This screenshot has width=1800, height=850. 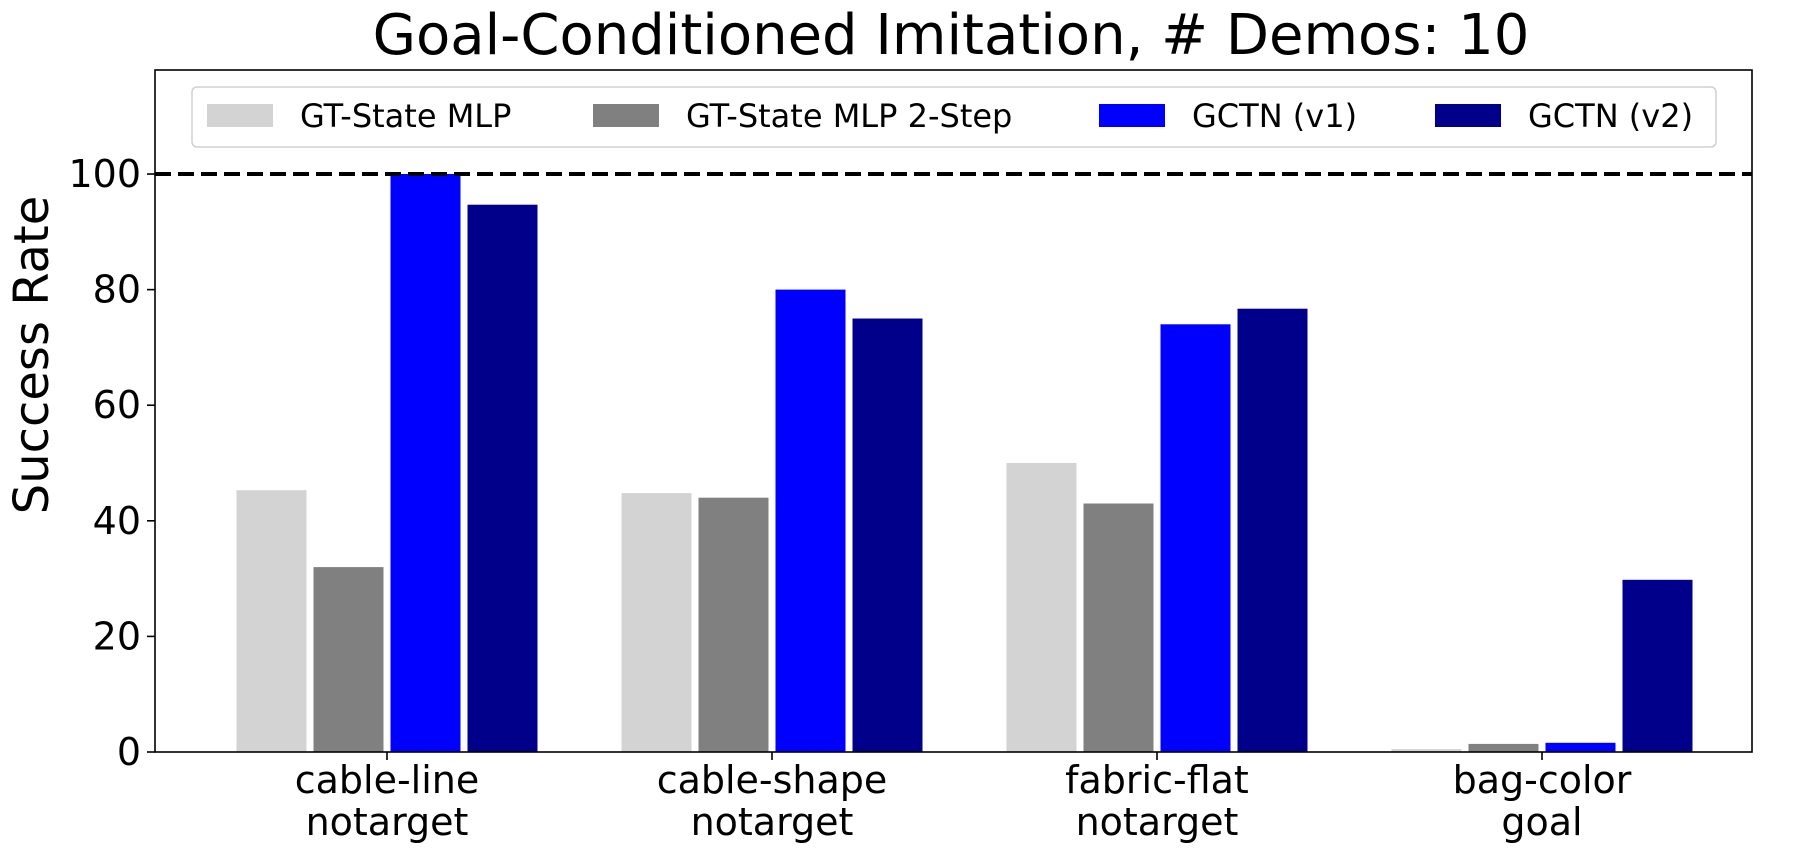 I want to click on legend-label: GT-State MLP 2-Step, so click(x=849, y=116).